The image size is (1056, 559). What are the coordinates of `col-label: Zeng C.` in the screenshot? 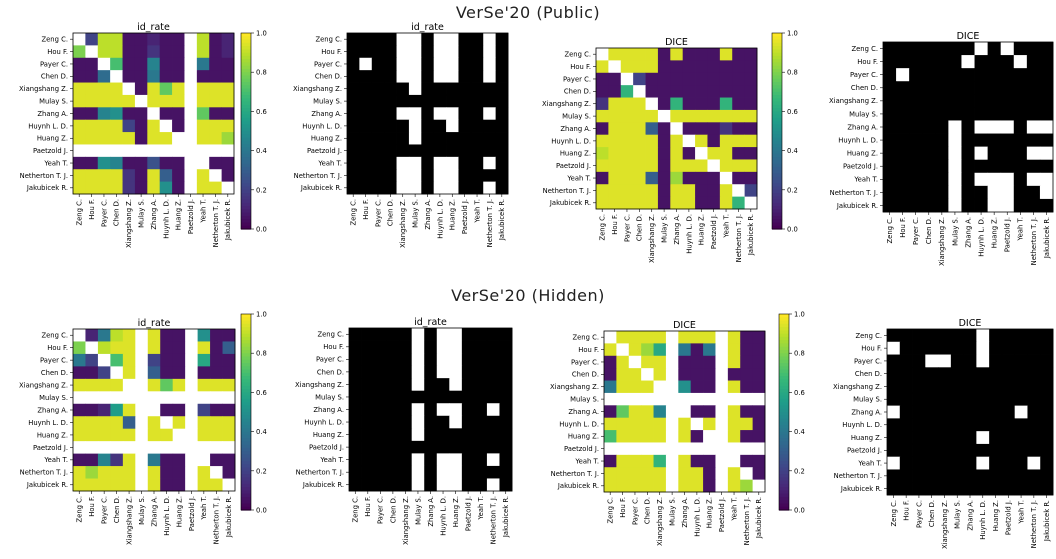 It's located at (354, 212).